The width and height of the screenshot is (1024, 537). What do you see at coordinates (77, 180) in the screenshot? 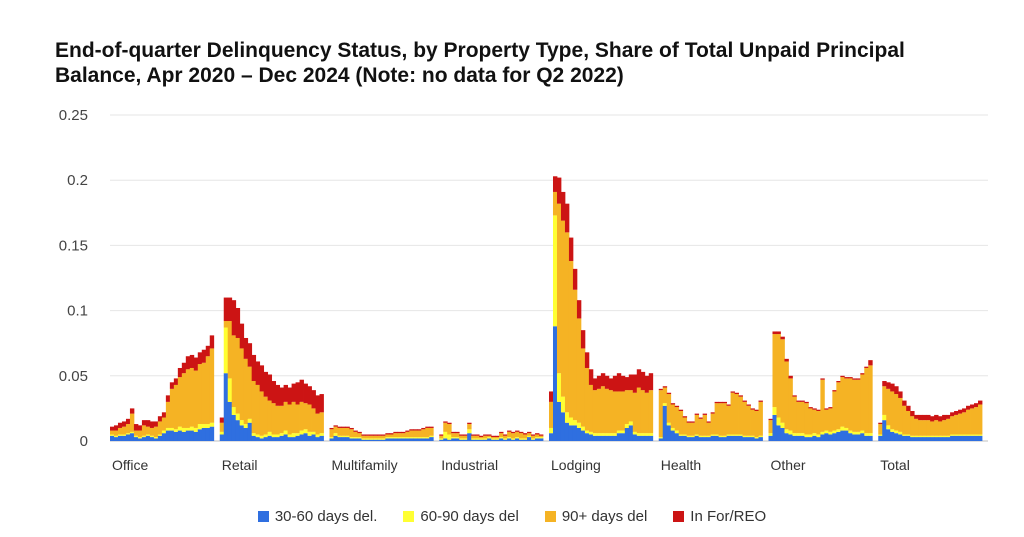
I see `y-tick-label: 0.2` at bounding box center [77, 180].